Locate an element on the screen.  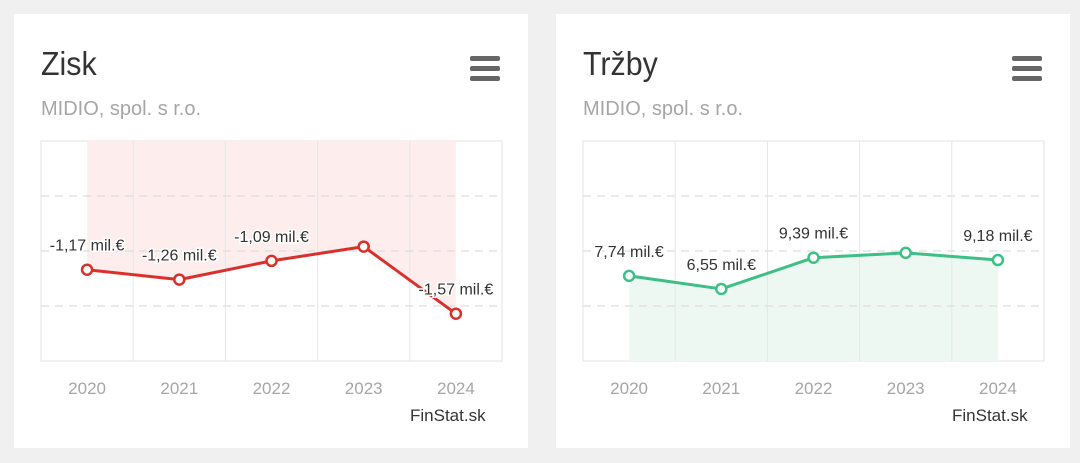
data-label: -1,26 mil.€ is located at coordinates (179, 256).